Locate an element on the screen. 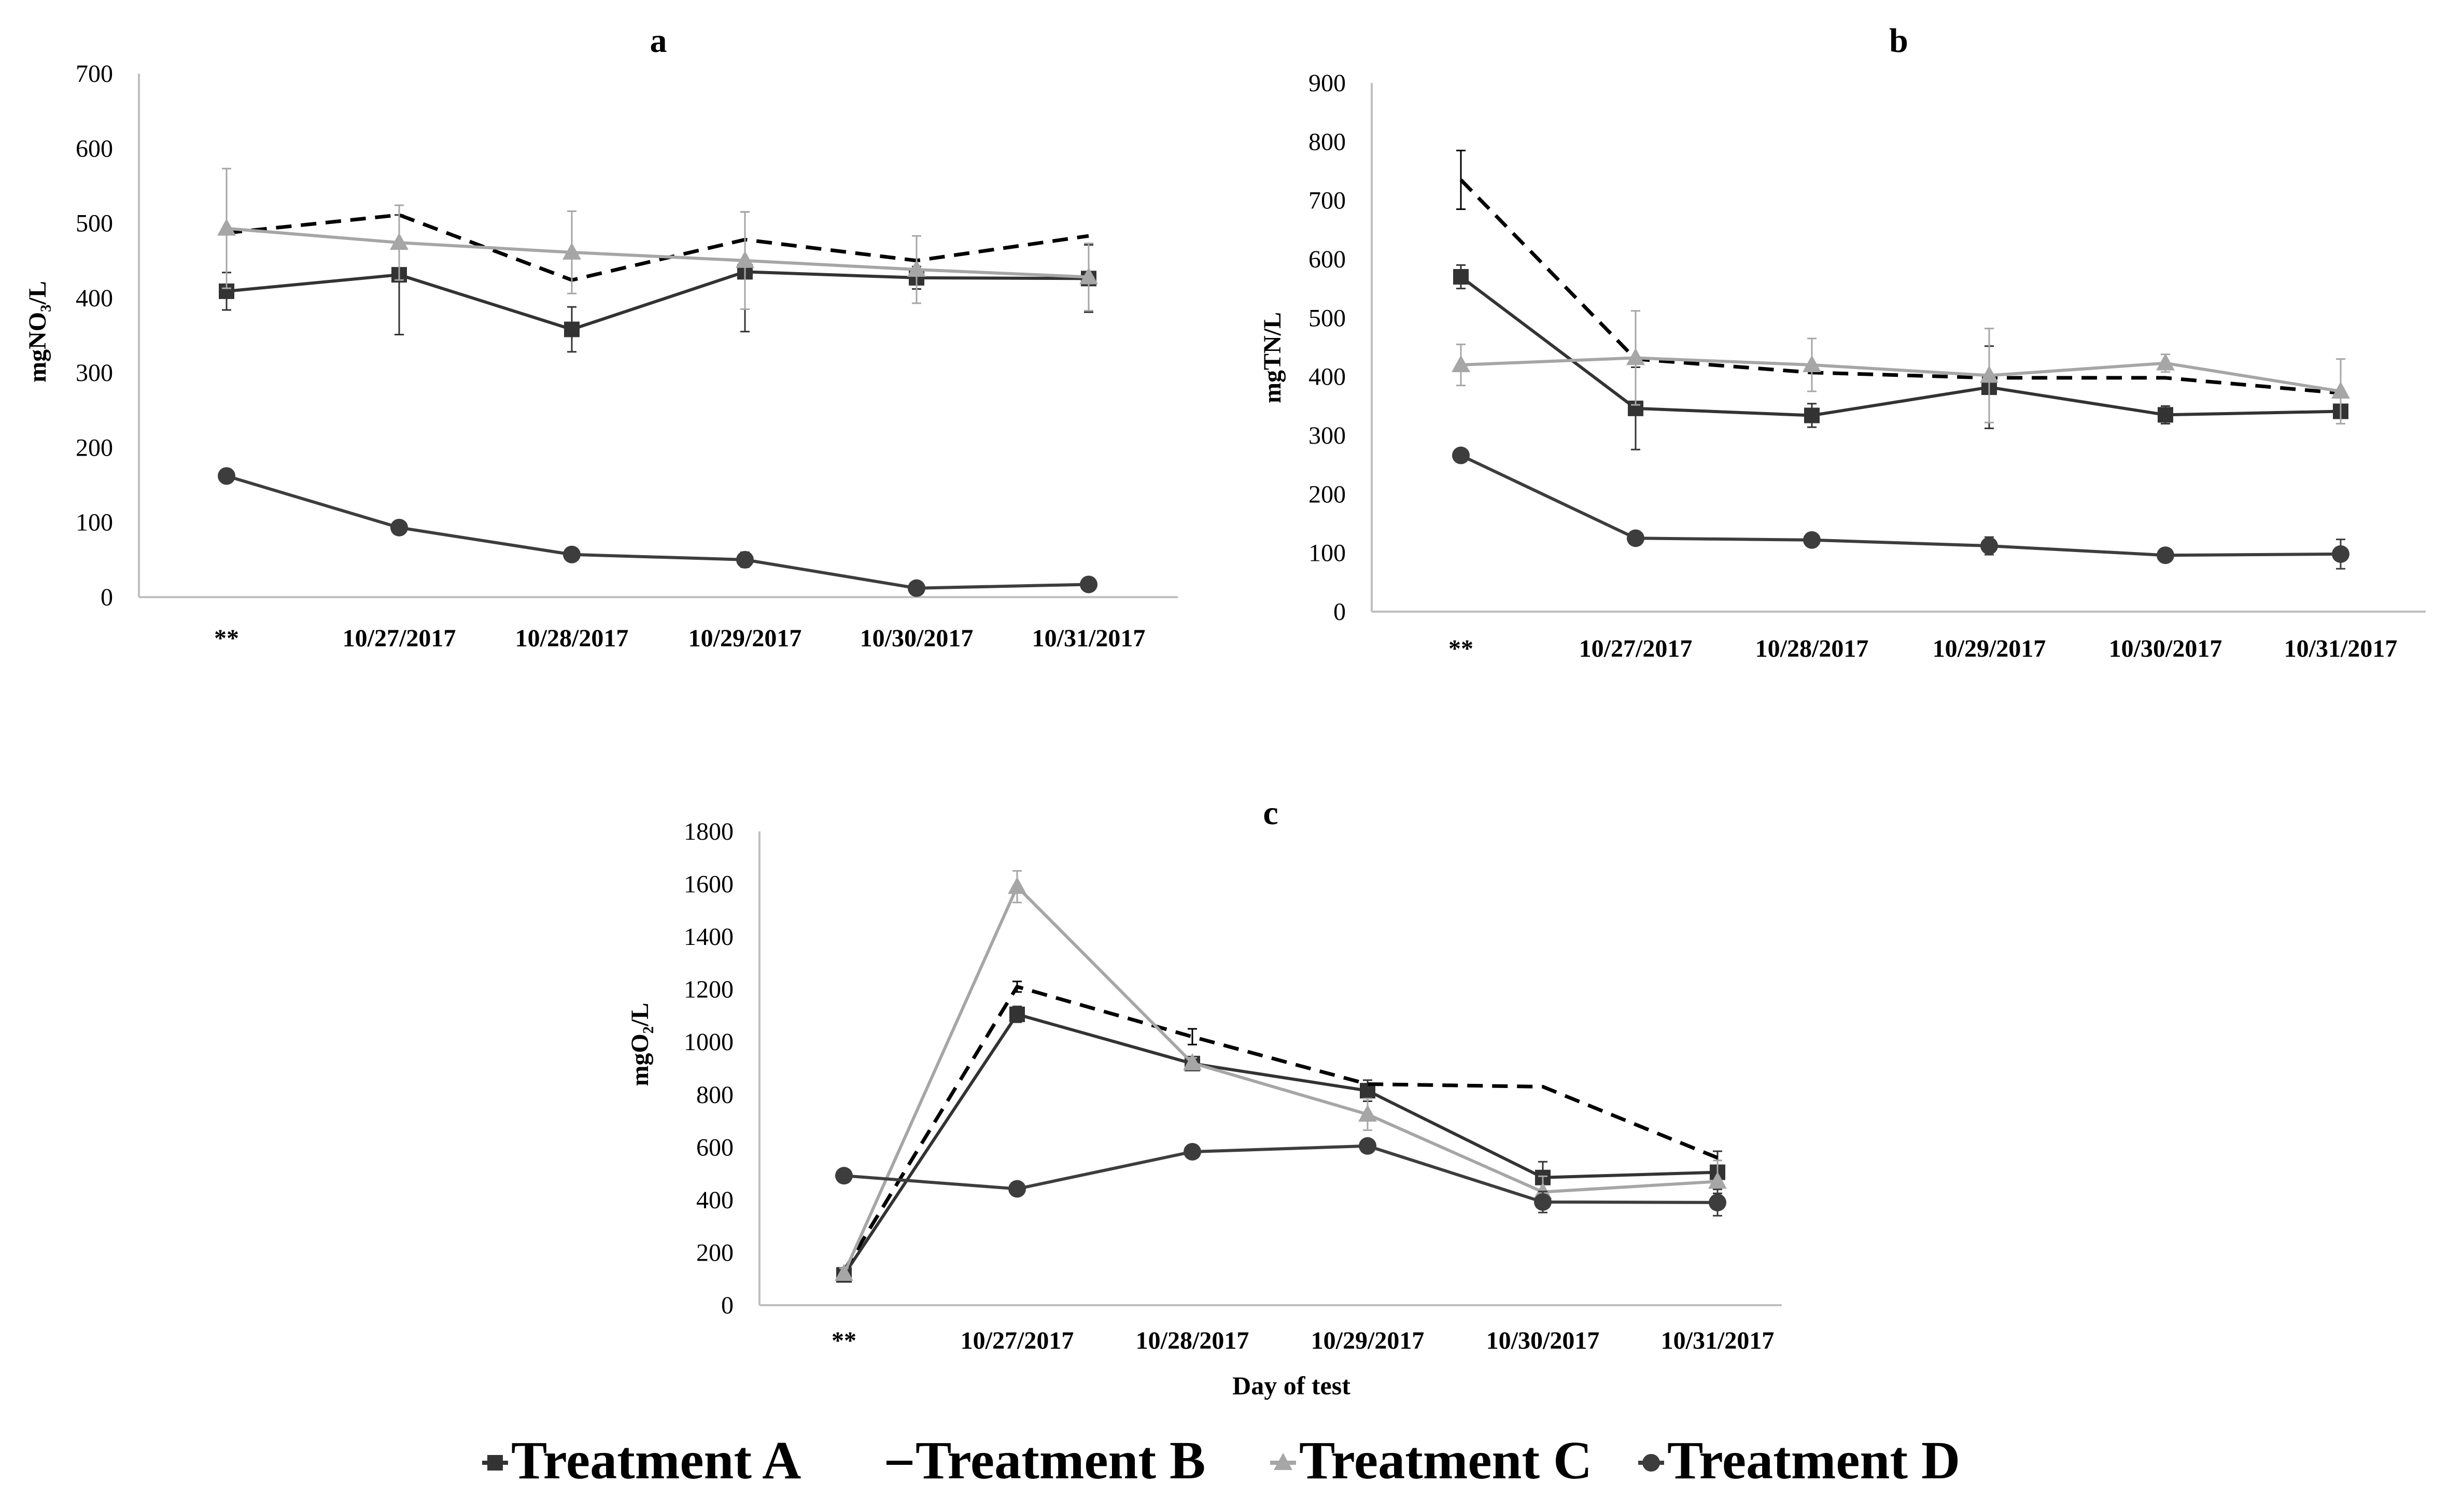 This screenshot has width=2449, height=1512. y-tick-label: 1000 is located at coordinates (709, 1042).